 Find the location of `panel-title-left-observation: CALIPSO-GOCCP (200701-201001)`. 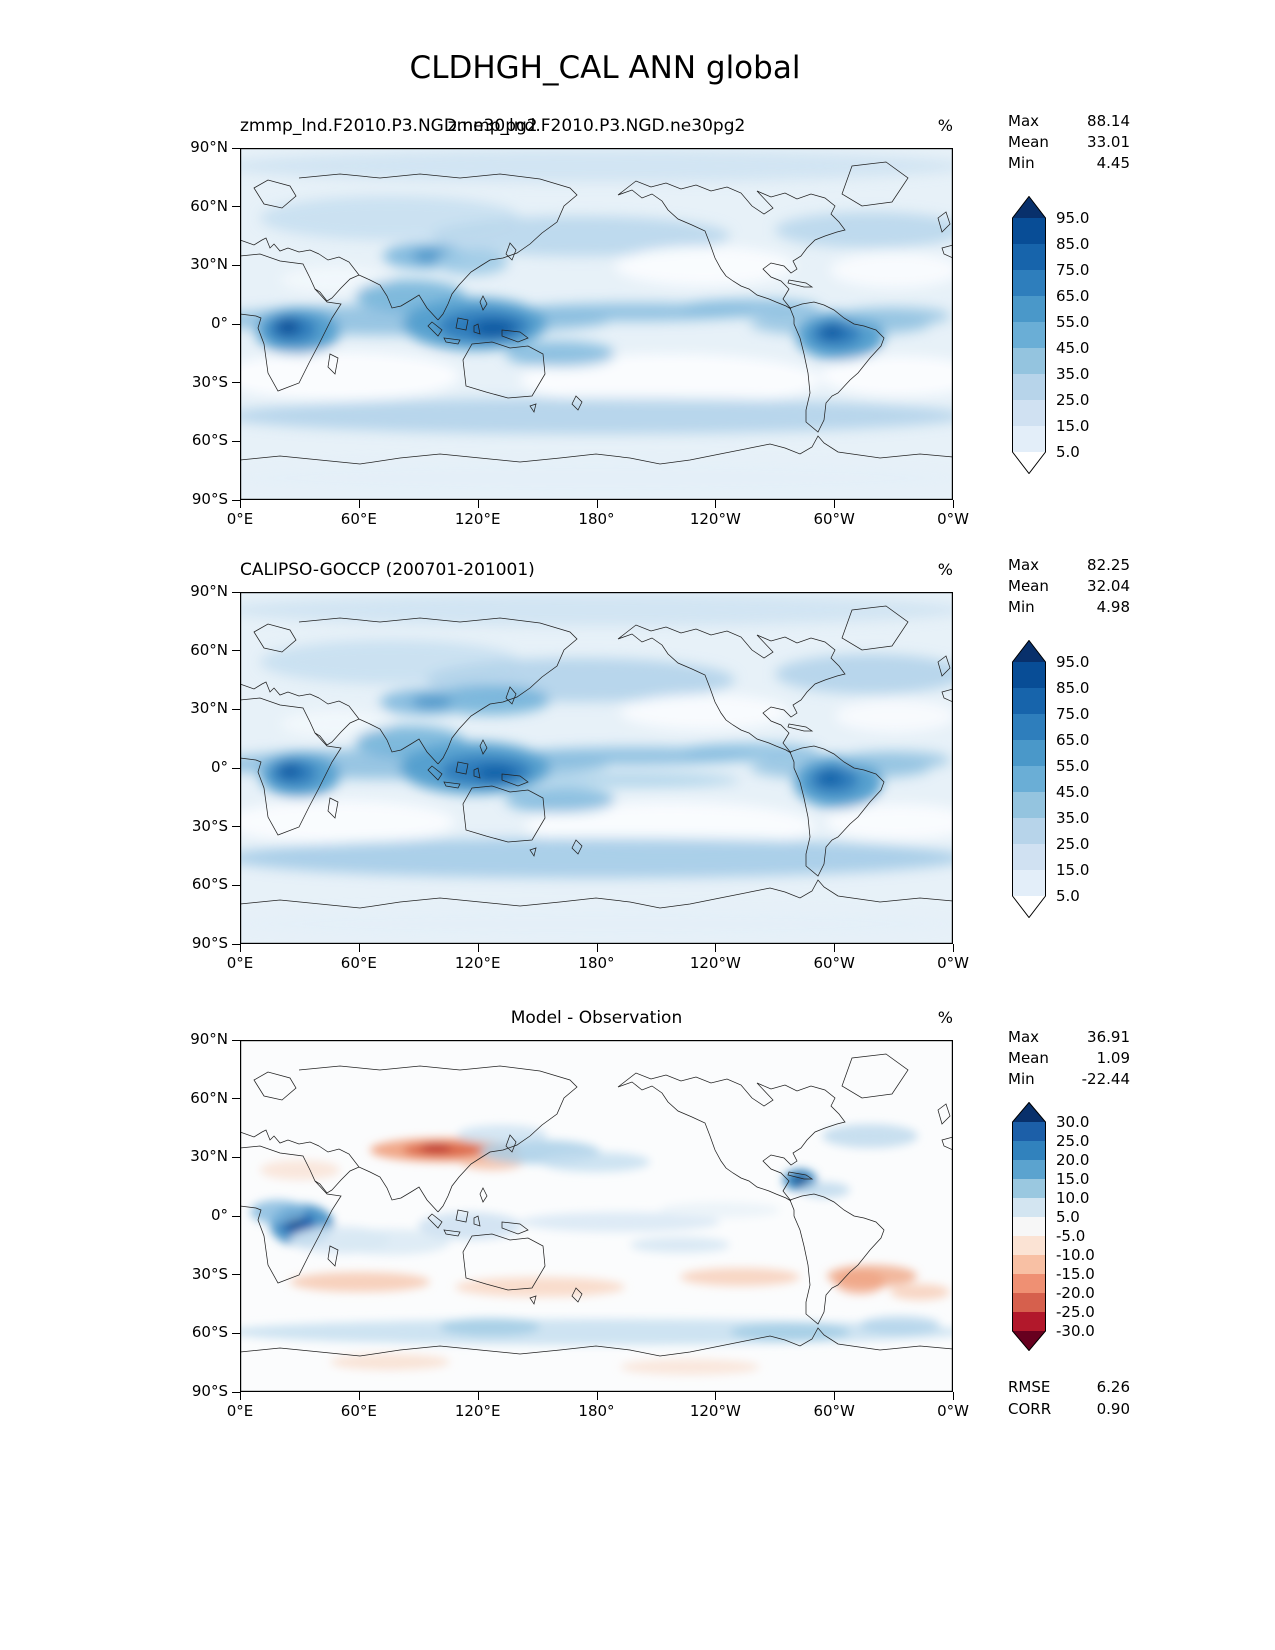

panel-title-left-observation: CALIPSO-GOCCP (200701-201001) is located at coordinates (387, 570).